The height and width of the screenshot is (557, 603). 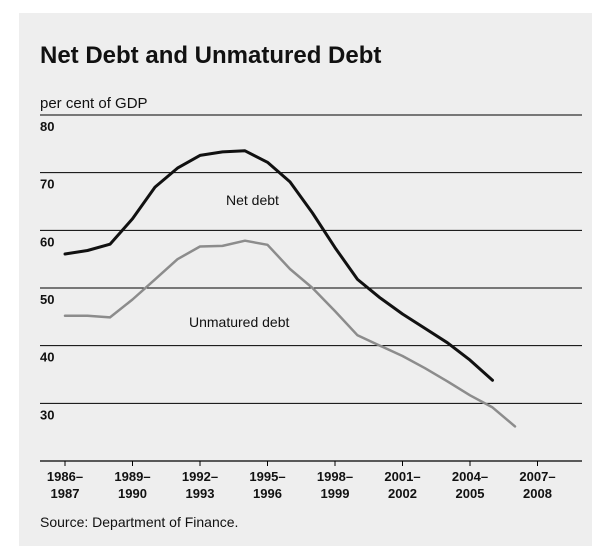 What do you see at coordinates (47, 184) in the screenshot?
I see `y-tick-label-70: 70` at bounding box center [47, 184].